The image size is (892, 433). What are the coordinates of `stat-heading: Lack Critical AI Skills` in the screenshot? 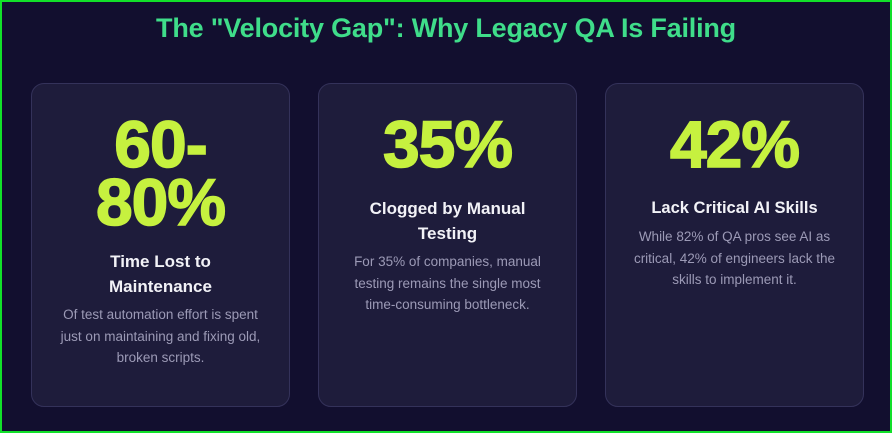 It's located at (734, 208).